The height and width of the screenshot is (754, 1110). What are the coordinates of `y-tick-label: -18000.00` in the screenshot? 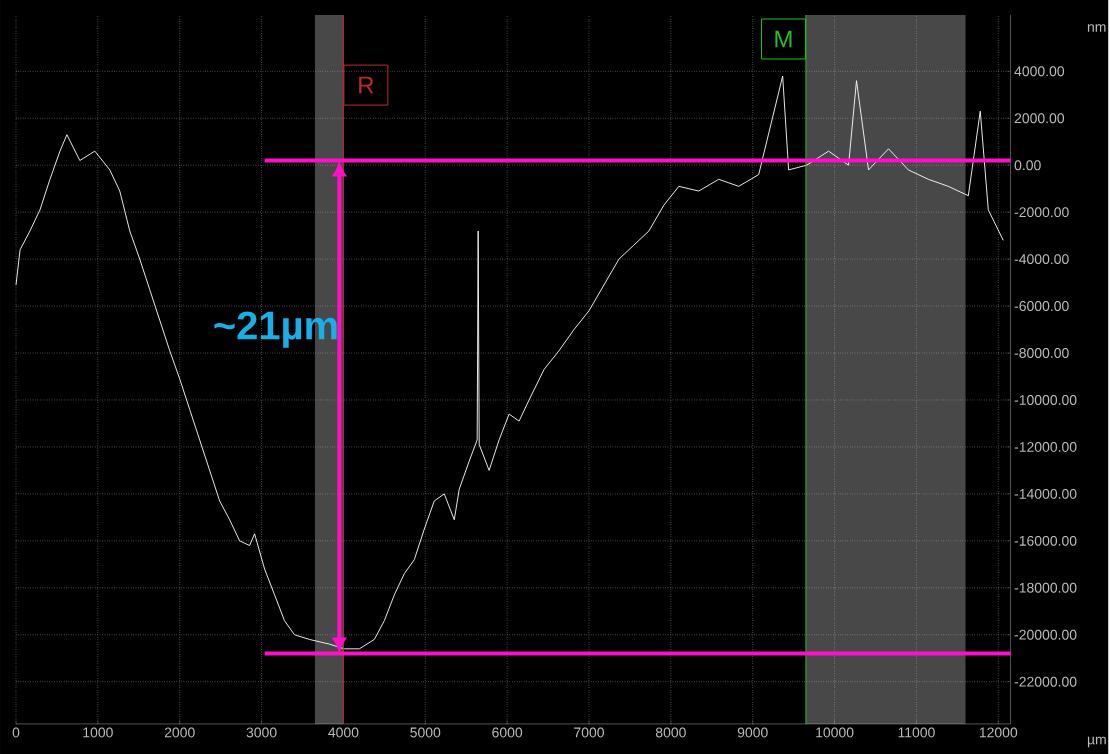 It's located at (1045, 587).